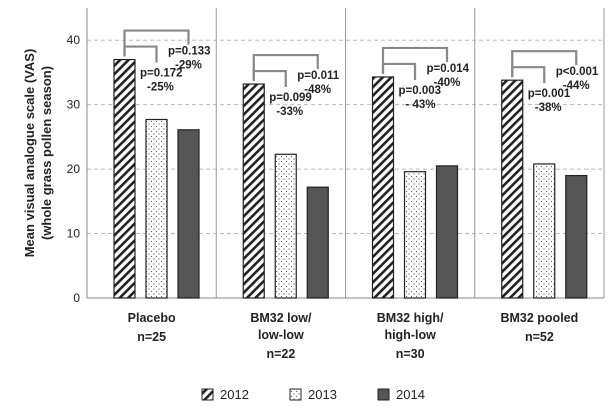 This screenshot has height=409, width=611. Describe the element at coordinates (410, 354) in the screenshot. I see `category-n-label: n=30` at that location.